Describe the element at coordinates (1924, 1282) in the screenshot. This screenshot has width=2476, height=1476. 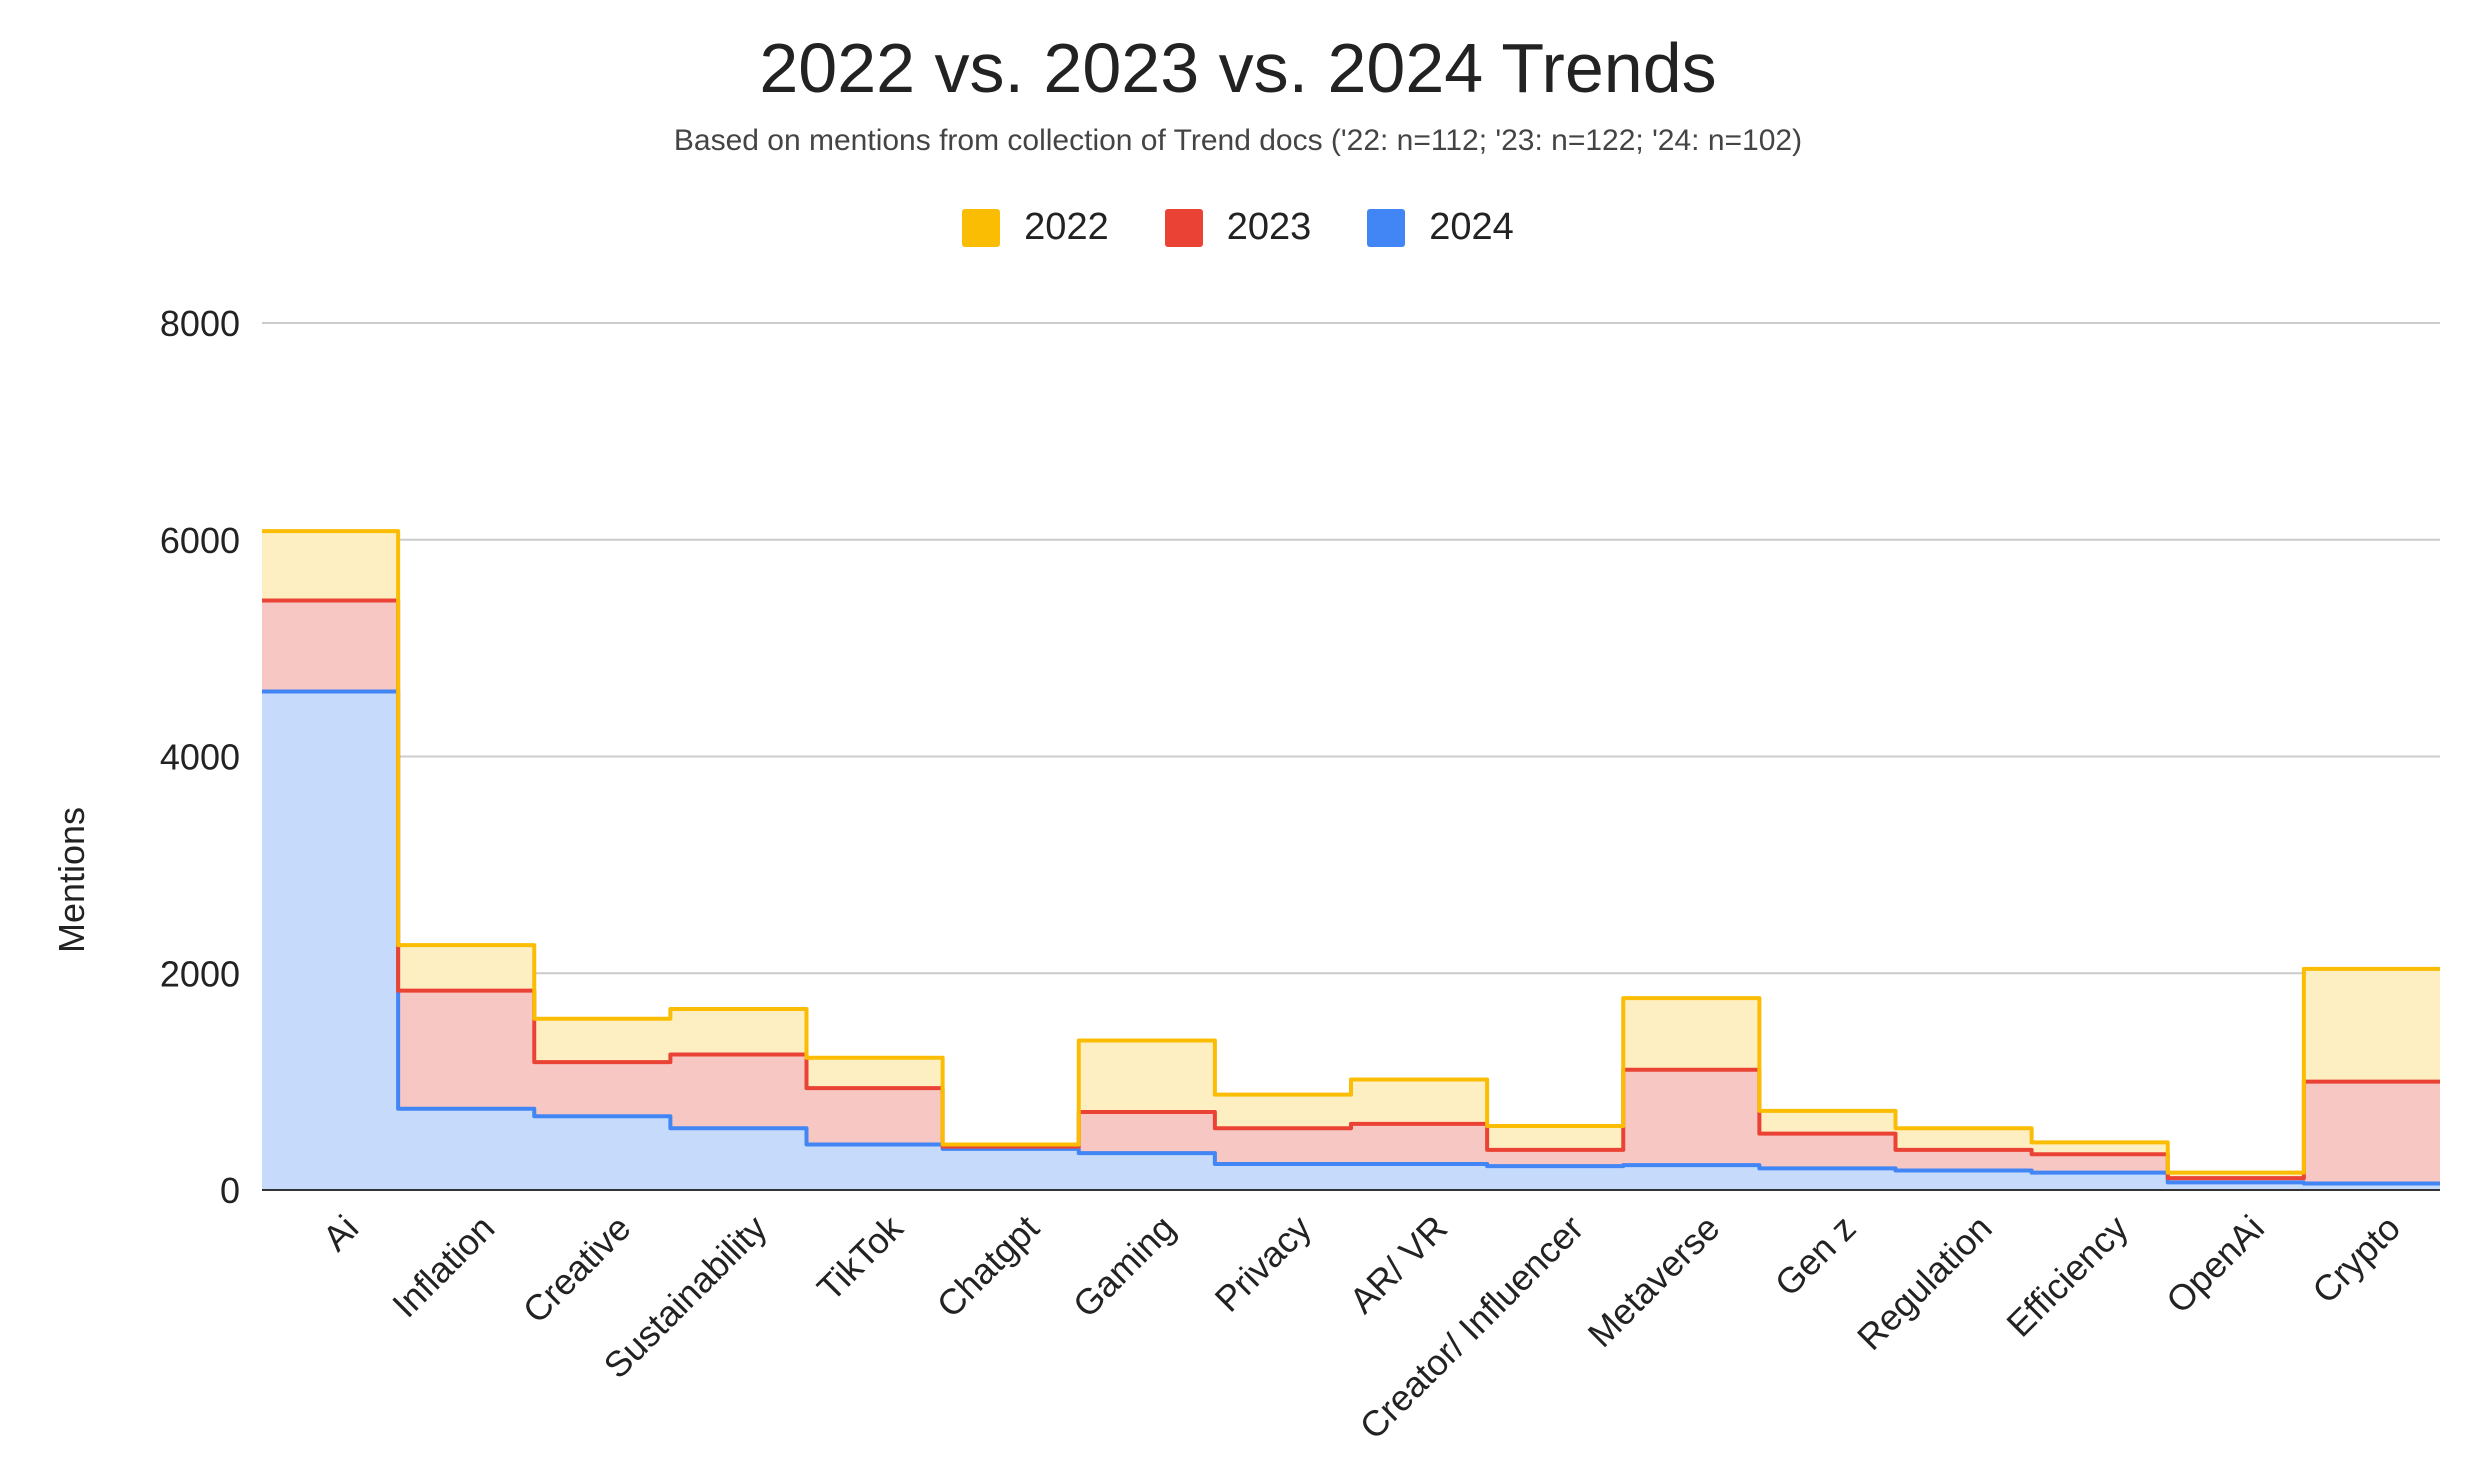
I see `x-tick-label: Regulation` at that location.